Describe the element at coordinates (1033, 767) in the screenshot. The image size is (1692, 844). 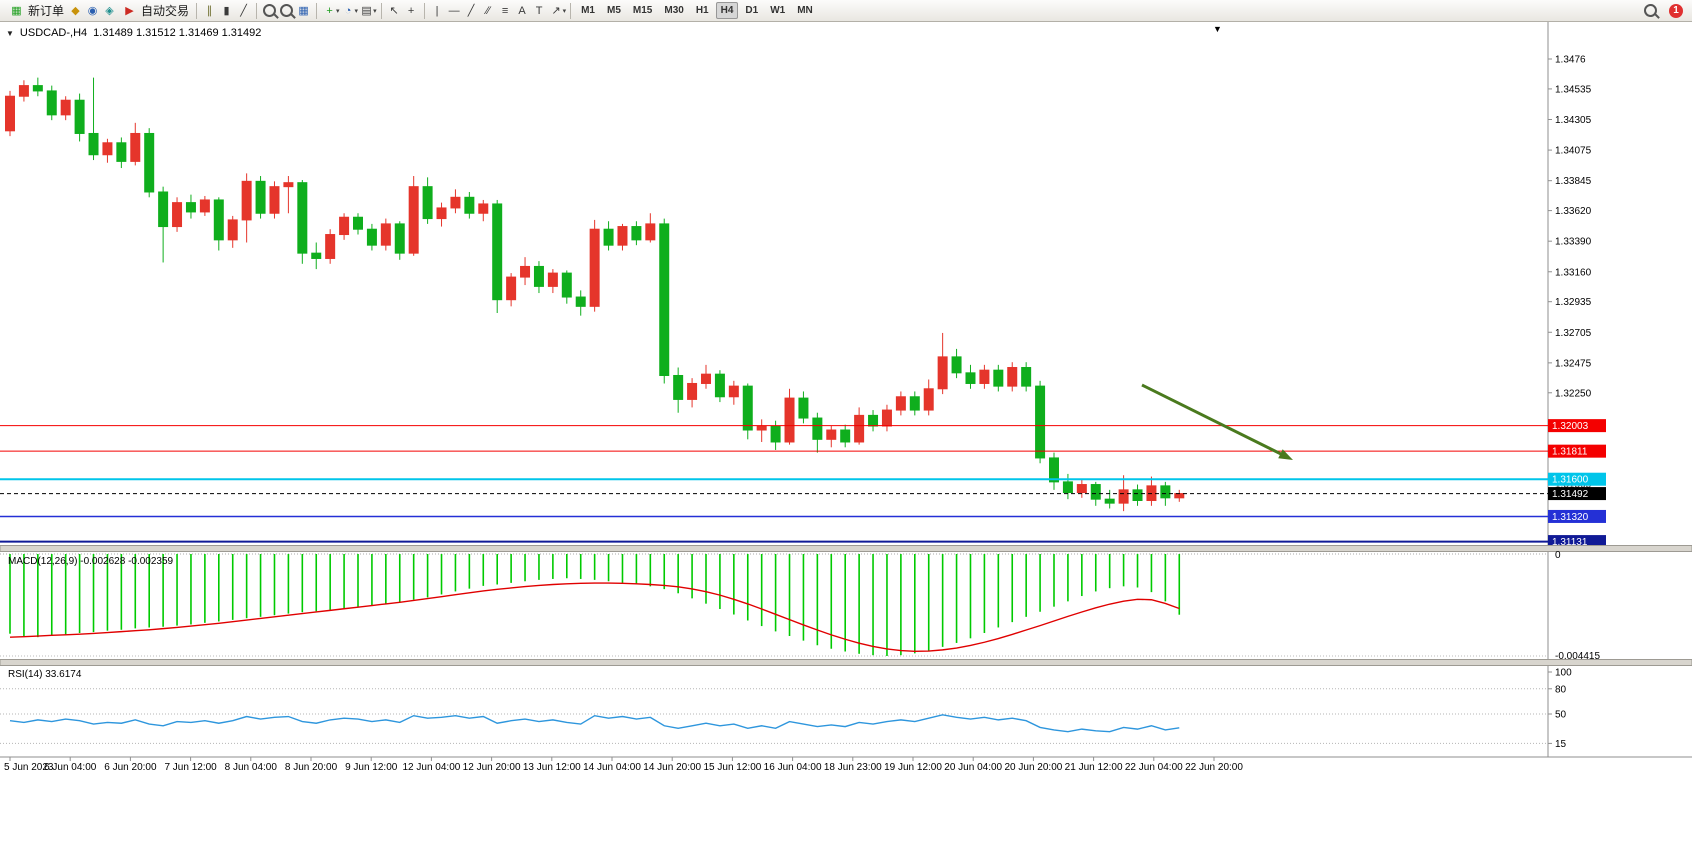
I see `svg-text: 20 Jun 20:00` at that location.